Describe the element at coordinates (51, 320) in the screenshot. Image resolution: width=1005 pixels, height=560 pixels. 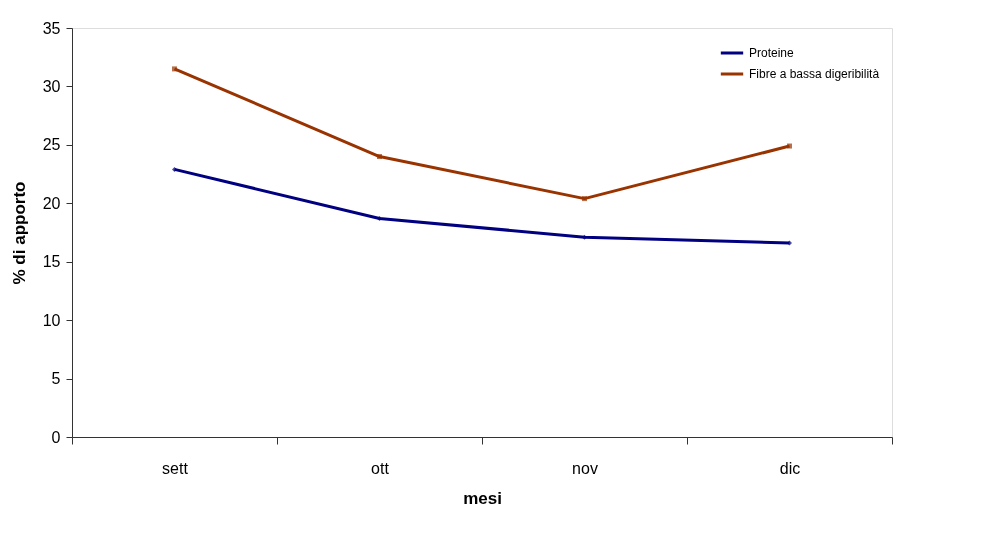
I see `y-tick-label: 10` at that location.